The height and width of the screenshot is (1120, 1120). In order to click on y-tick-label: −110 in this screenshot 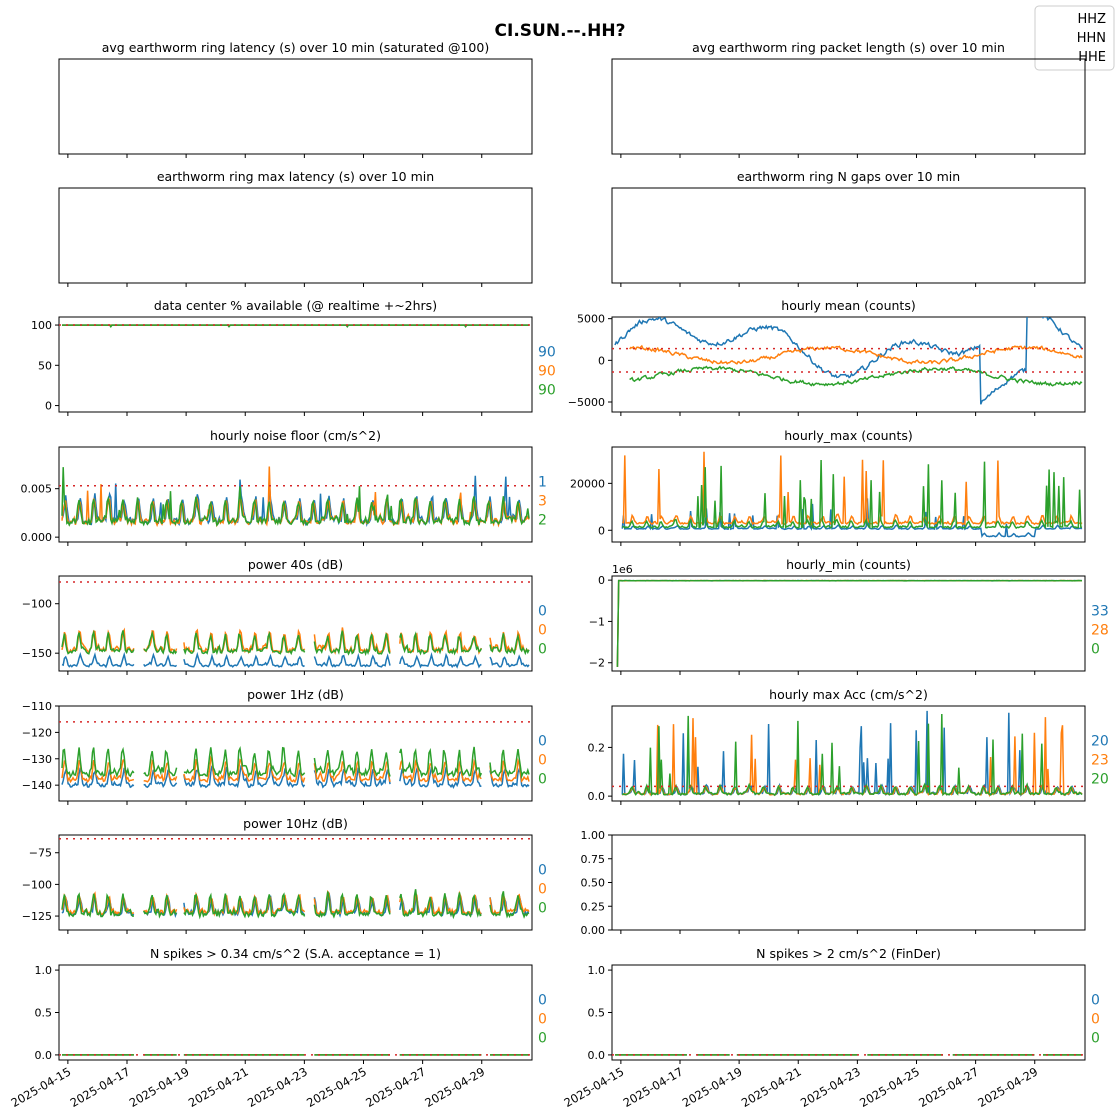, I will do `click(37, 706)`.